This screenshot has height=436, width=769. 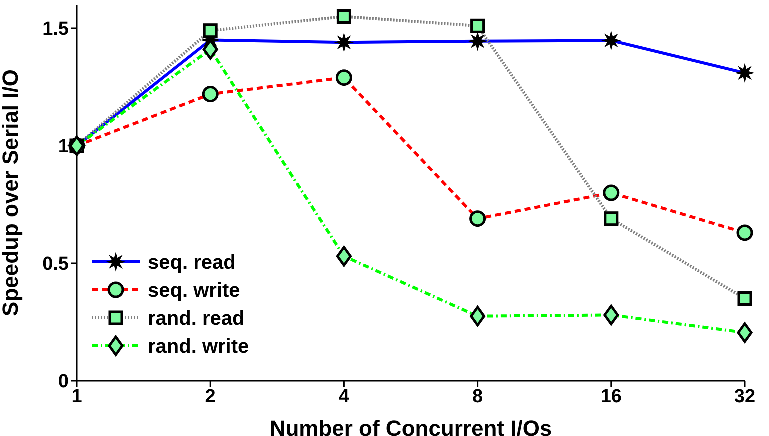 I want to click on x-tick-label: 32, so click(x=745, y=397).